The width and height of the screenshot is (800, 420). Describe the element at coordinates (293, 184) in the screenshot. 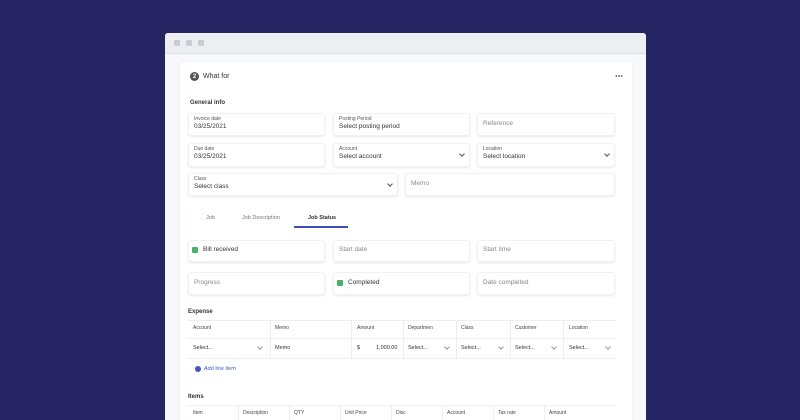

I see `class-select` at that location.